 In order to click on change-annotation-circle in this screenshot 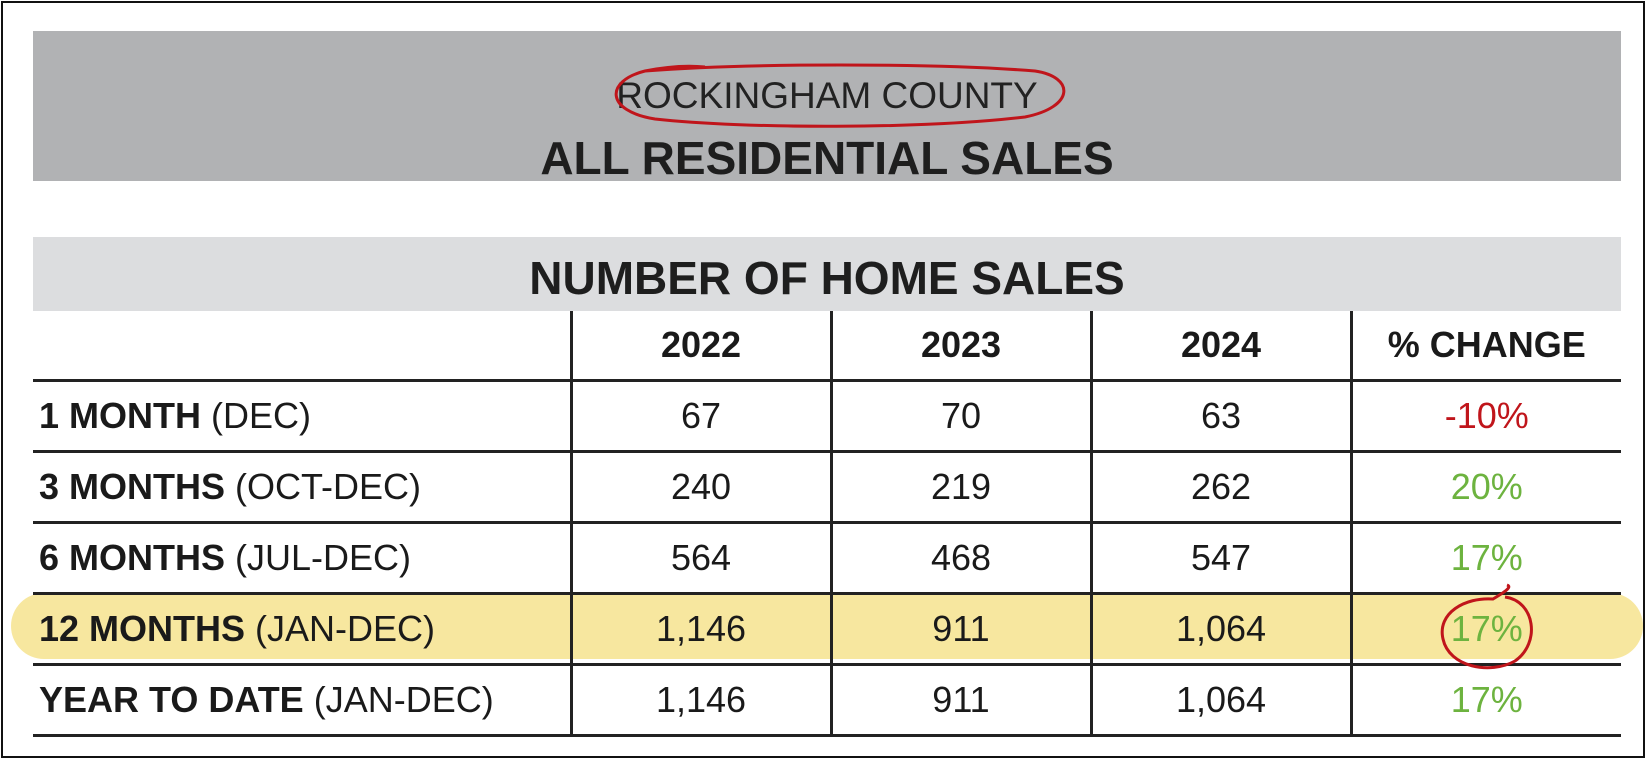, I will do `click(1486, 626)`.